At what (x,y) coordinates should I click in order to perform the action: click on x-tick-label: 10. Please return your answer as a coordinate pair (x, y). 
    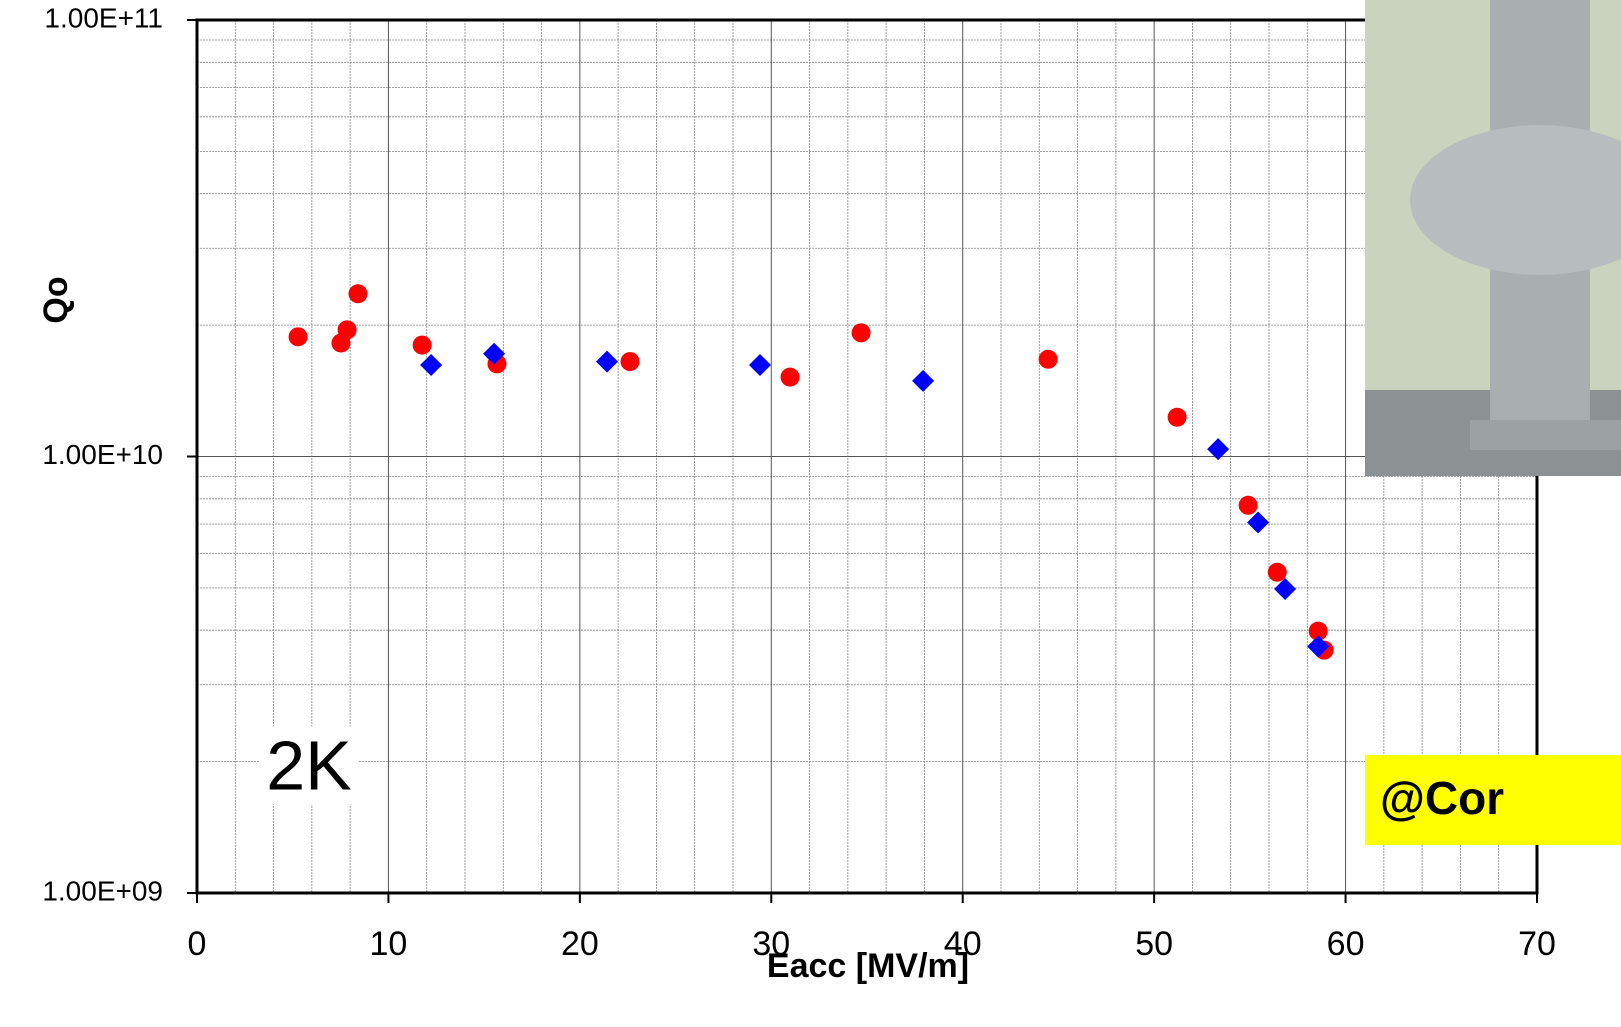
    Looking at the image, I should click on (389, 944).